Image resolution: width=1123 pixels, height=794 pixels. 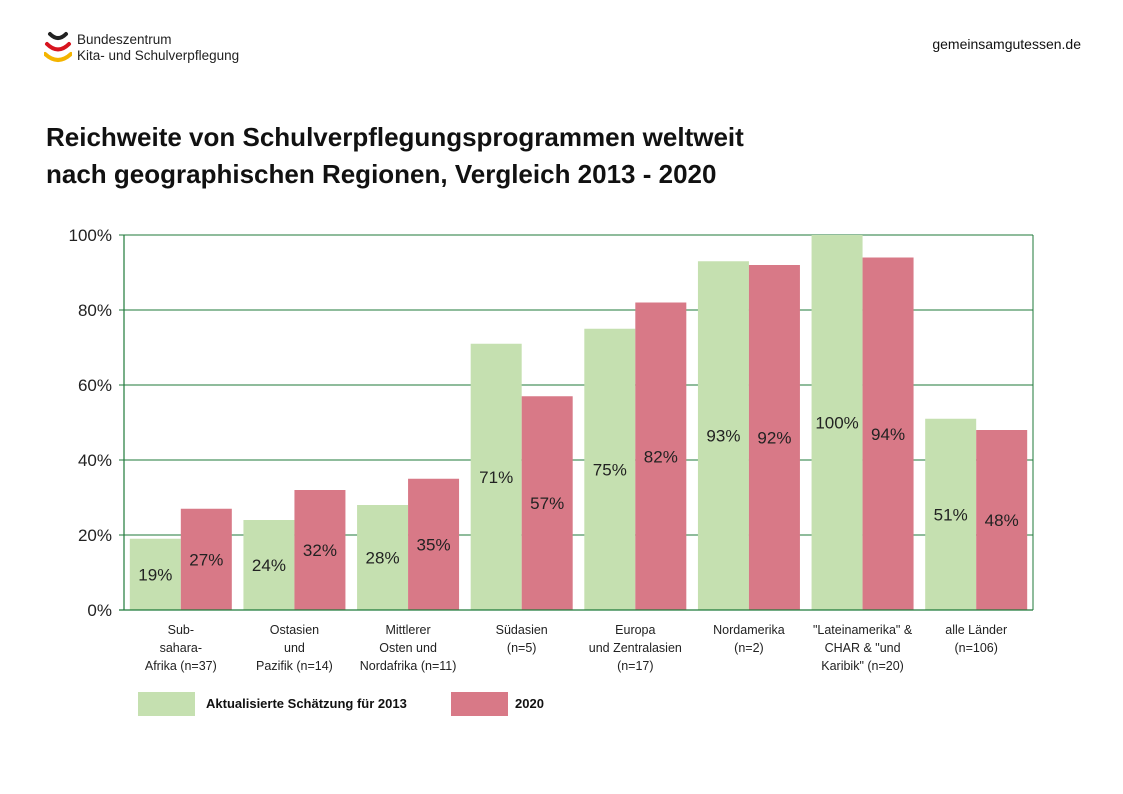 I want to click on legend: Aktualisierte Schätzung für 2013 2020, so click(x=388, y=705).